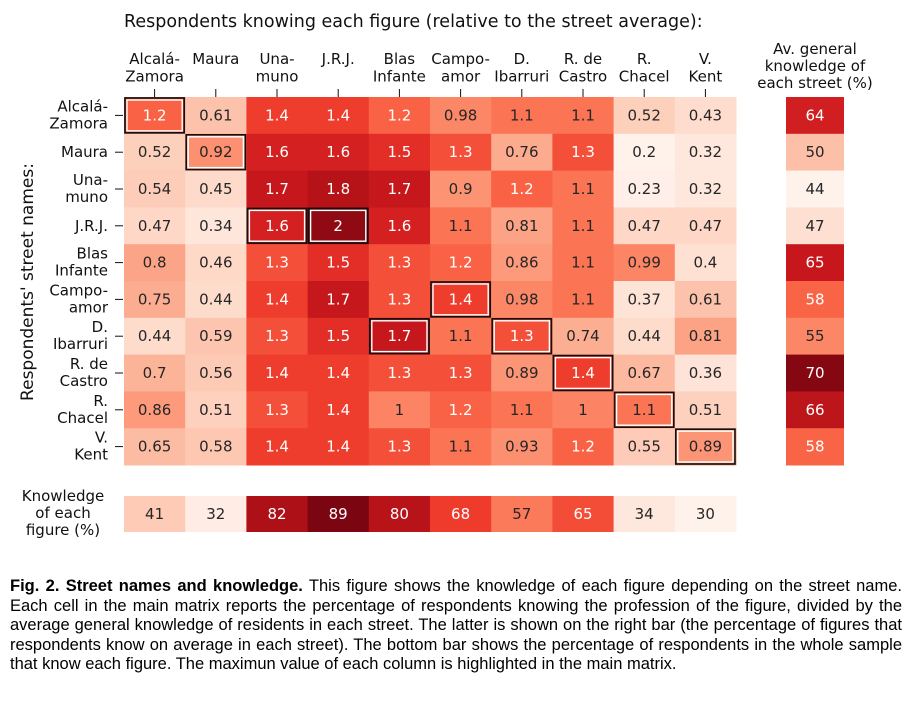  Describe the element at coordinates (643, 263) in the screenshot. I see `cell-value-label: 0.99` at that location.